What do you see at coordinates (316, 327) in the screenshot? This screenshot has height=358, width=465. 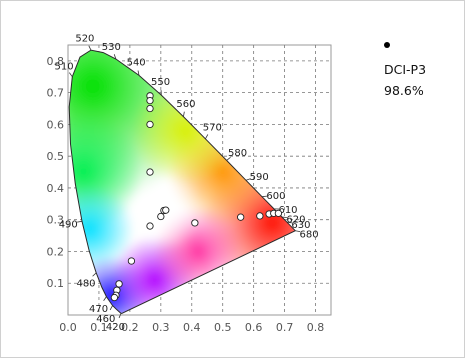 I see `x-tick-label: 0.8` at bounding box center [316, 327].